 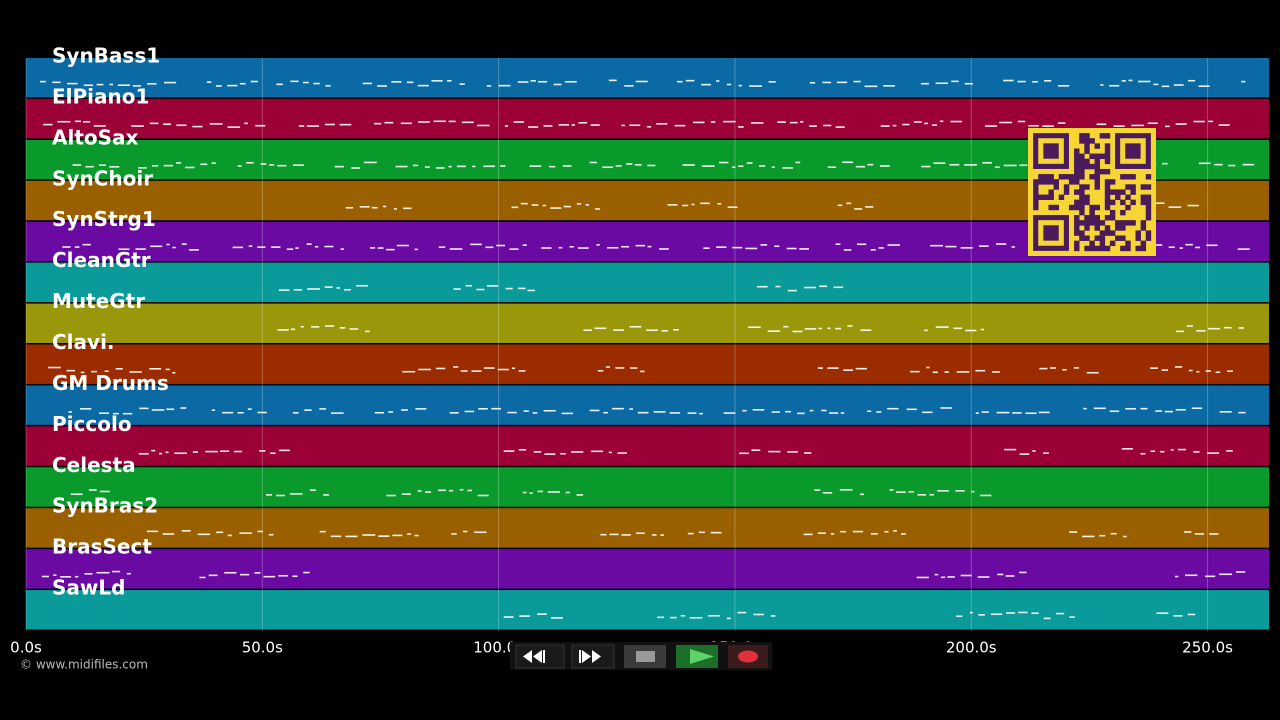 I want to click on record-button, so click(x=748, y=656).